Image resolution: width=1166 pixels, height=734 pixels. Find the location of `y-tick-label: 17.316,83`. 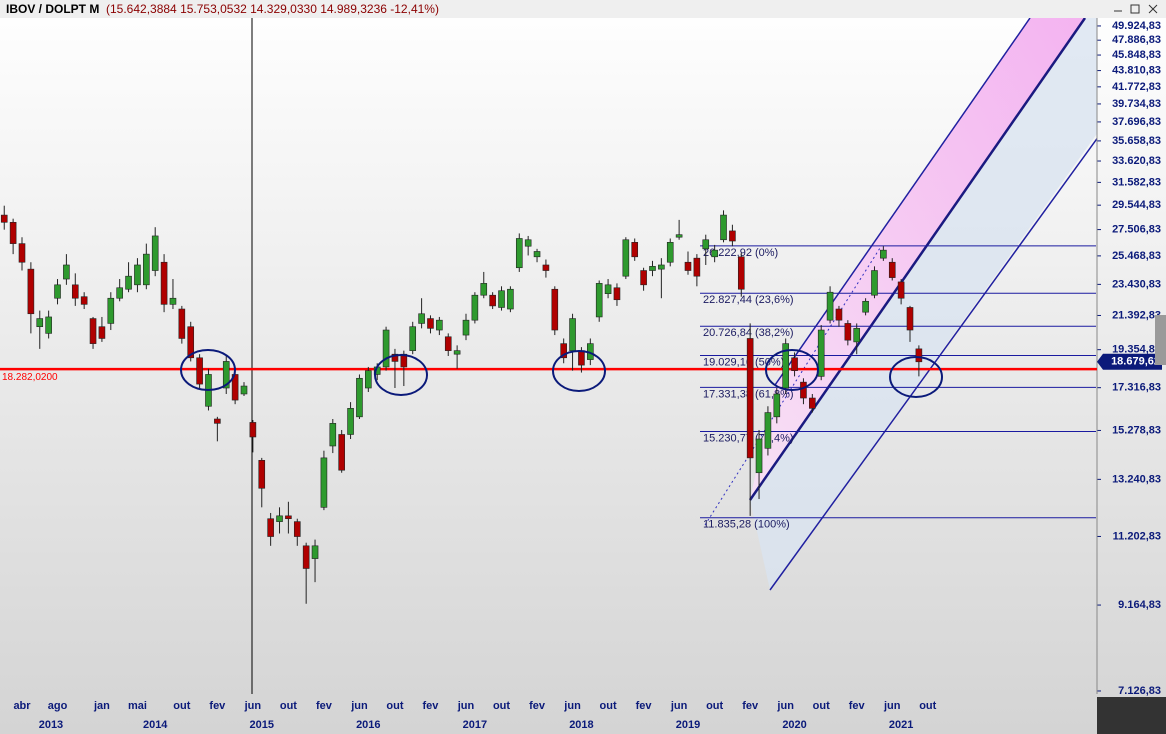

y-tick-label: 17.316,83 is located at coordinates (1136, 388).